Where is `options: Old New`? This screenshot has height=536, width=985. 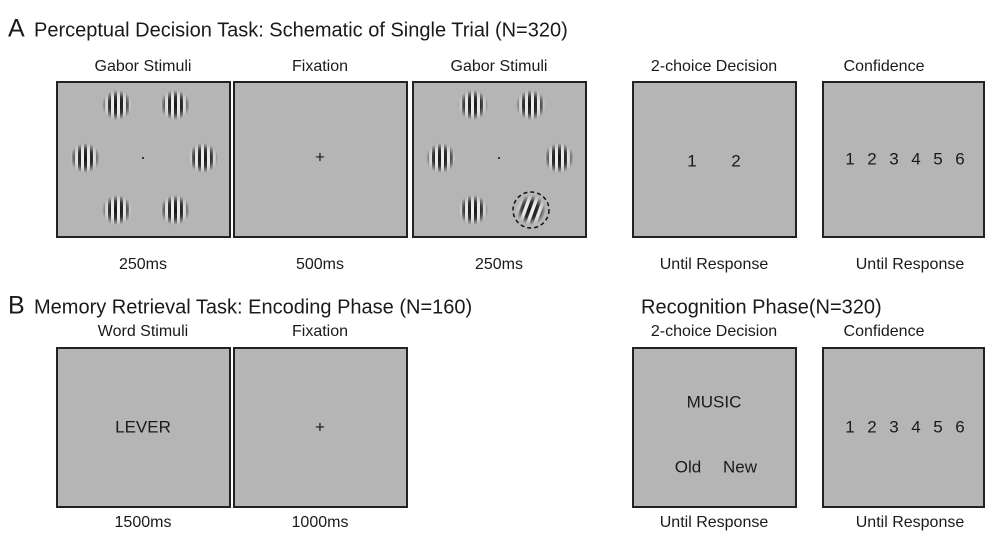 options: Old New is located at coordinates (716, 466).